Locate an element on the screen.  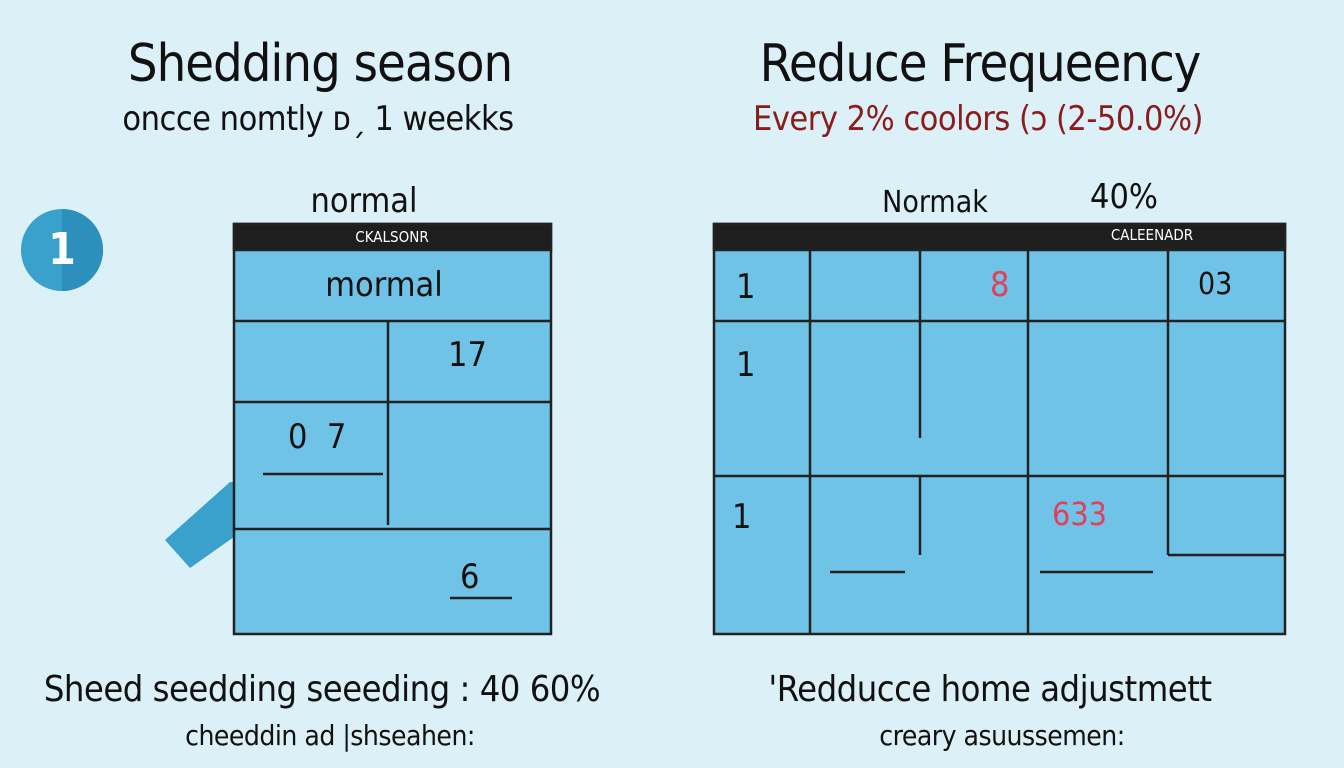
right-cell: 8 is located at coordinates (1000, 285).